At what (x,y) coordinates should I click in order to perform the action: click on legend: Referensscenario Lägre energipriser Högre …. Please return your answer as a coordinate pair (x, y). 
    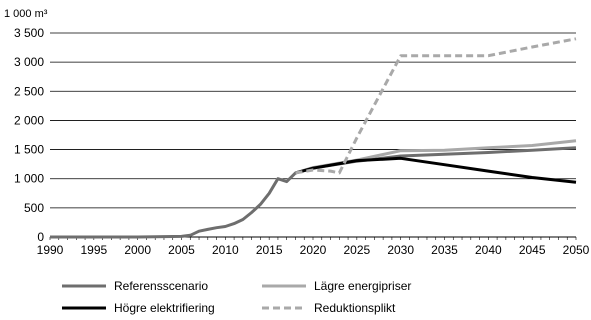
    Looking at the image, I should click on (236, 297).